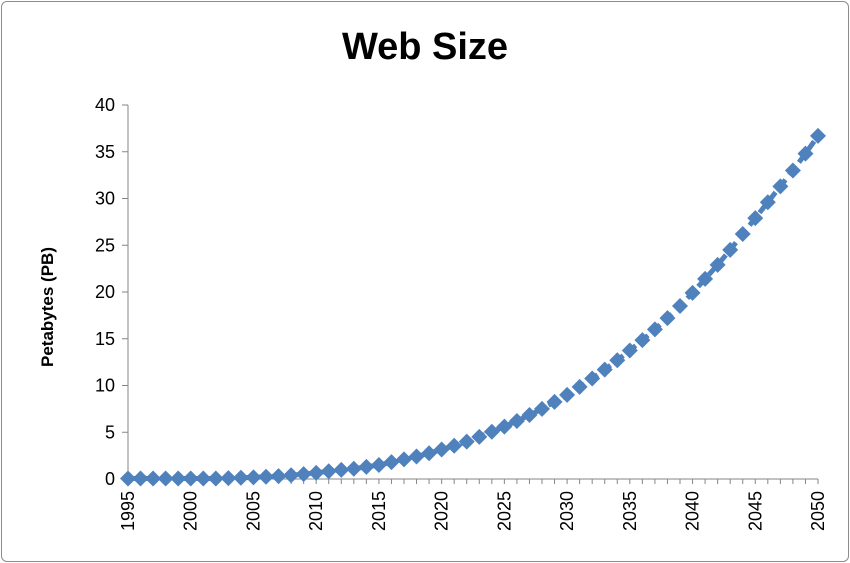 The width and height of the screenshot is (850, 563). Describe the element at coordinates (504, 511) in the screenshot. I see `x-tick-label: 2025` at that location.